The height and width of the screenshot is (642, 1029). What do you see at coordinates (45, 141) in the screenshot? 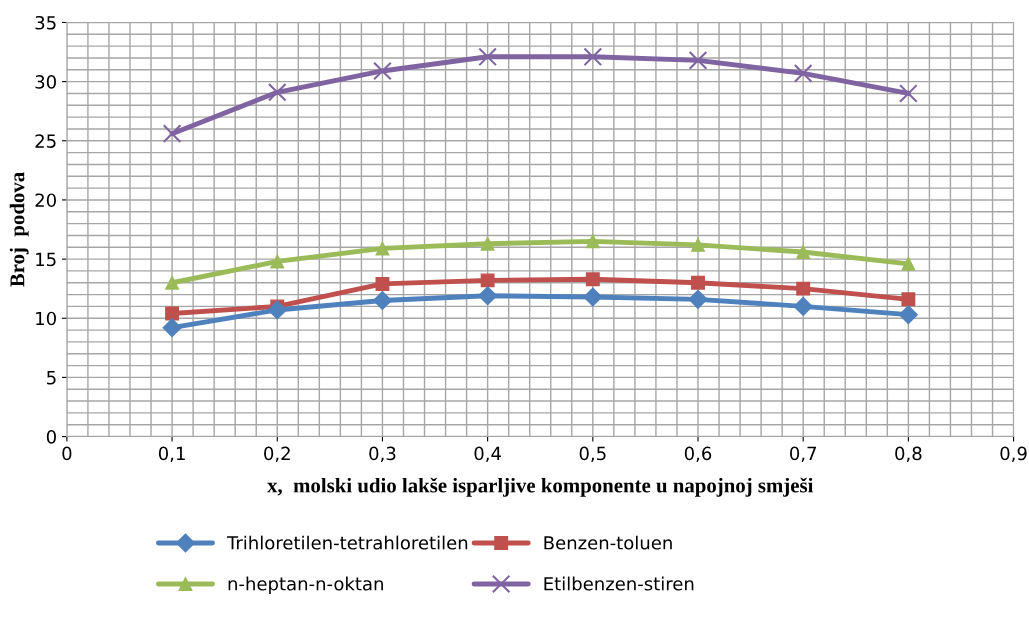
I see `y-tick-label: 25` at bounding box center [45, 141].